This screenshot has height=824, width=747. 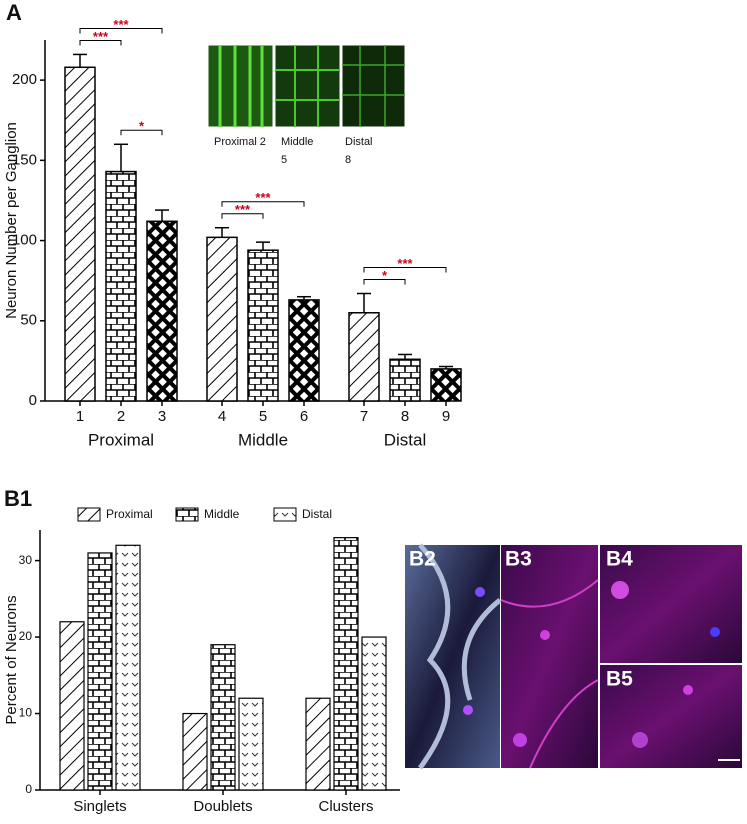 What do you see at coordinates (222, 416) in the screenshot?
I see `x-tick-label: 4` at bounding box center [222, 416].